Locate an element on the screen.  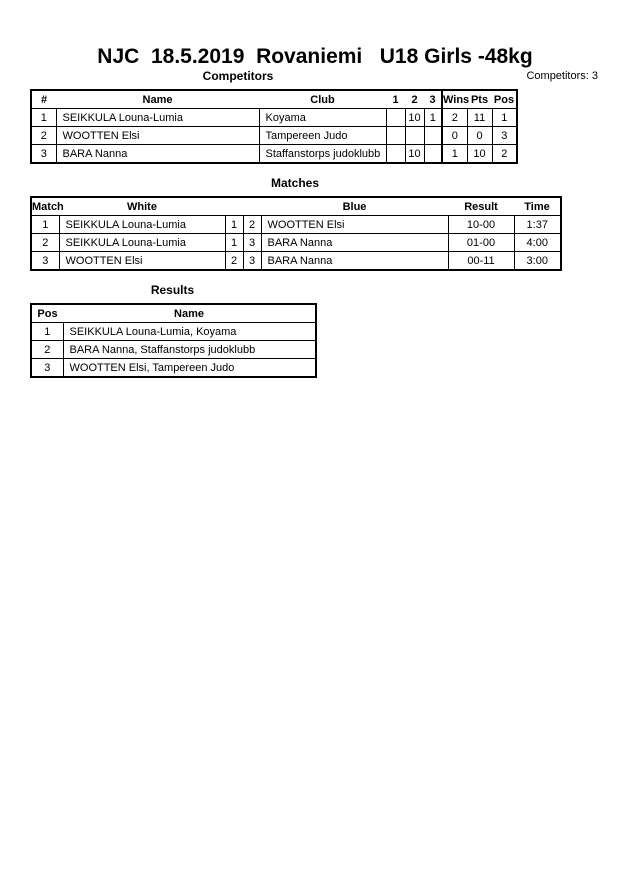
matches-header-white-num is located at coordinates (234, 206).